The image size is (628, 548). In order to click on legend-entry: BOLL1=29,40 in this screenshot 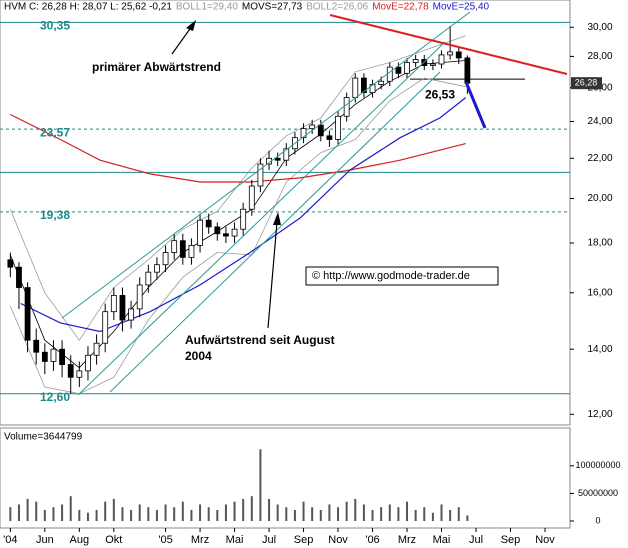, I will do `click(207, 7)`.